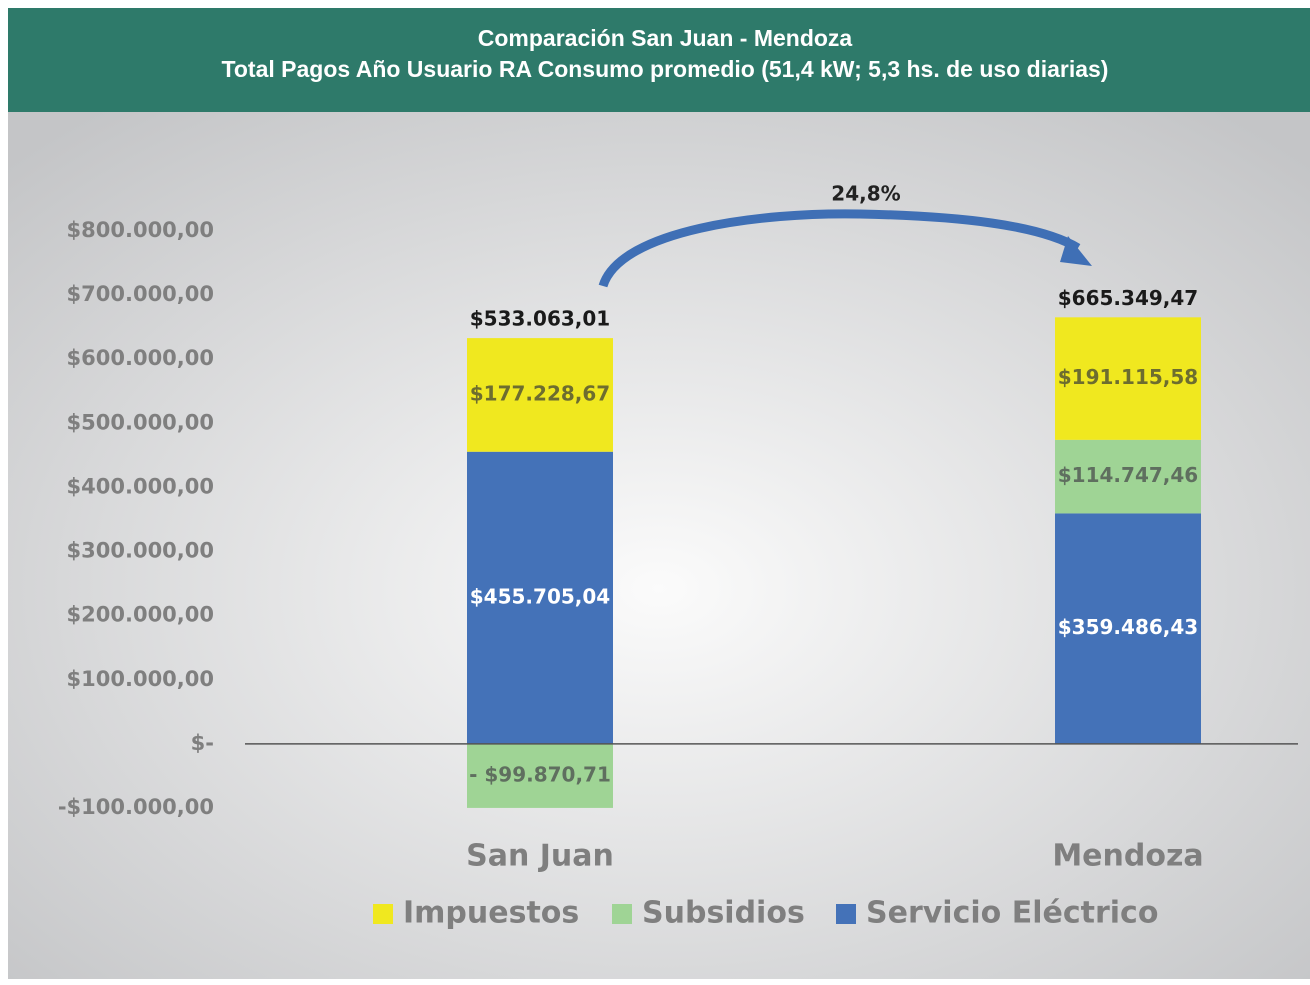  Describe the element at coordinates (1076, 251) in the screenshot. I see `arrow-head` at that location.